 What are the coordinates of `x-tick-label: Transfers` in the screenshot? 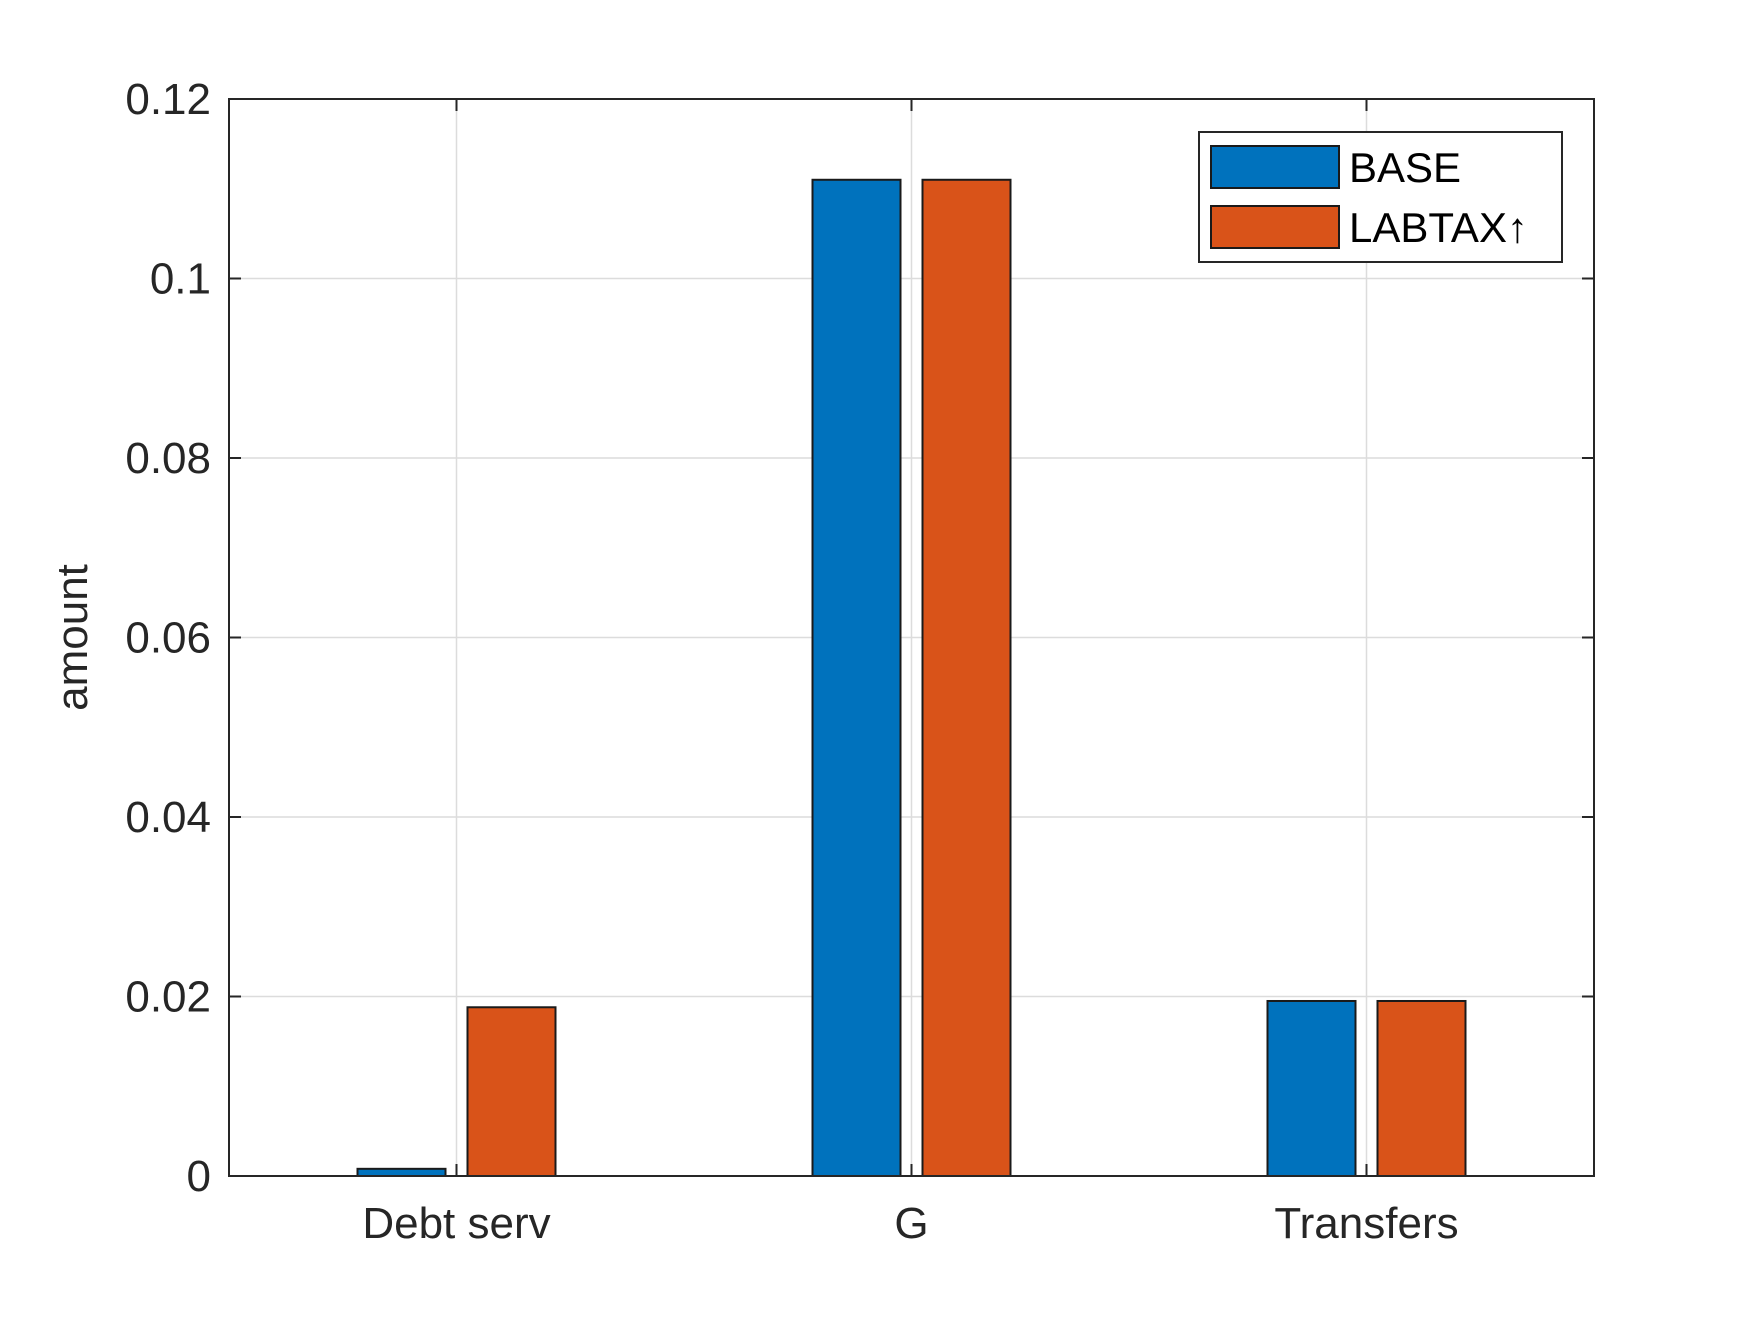 It's located at (1366, 1223).